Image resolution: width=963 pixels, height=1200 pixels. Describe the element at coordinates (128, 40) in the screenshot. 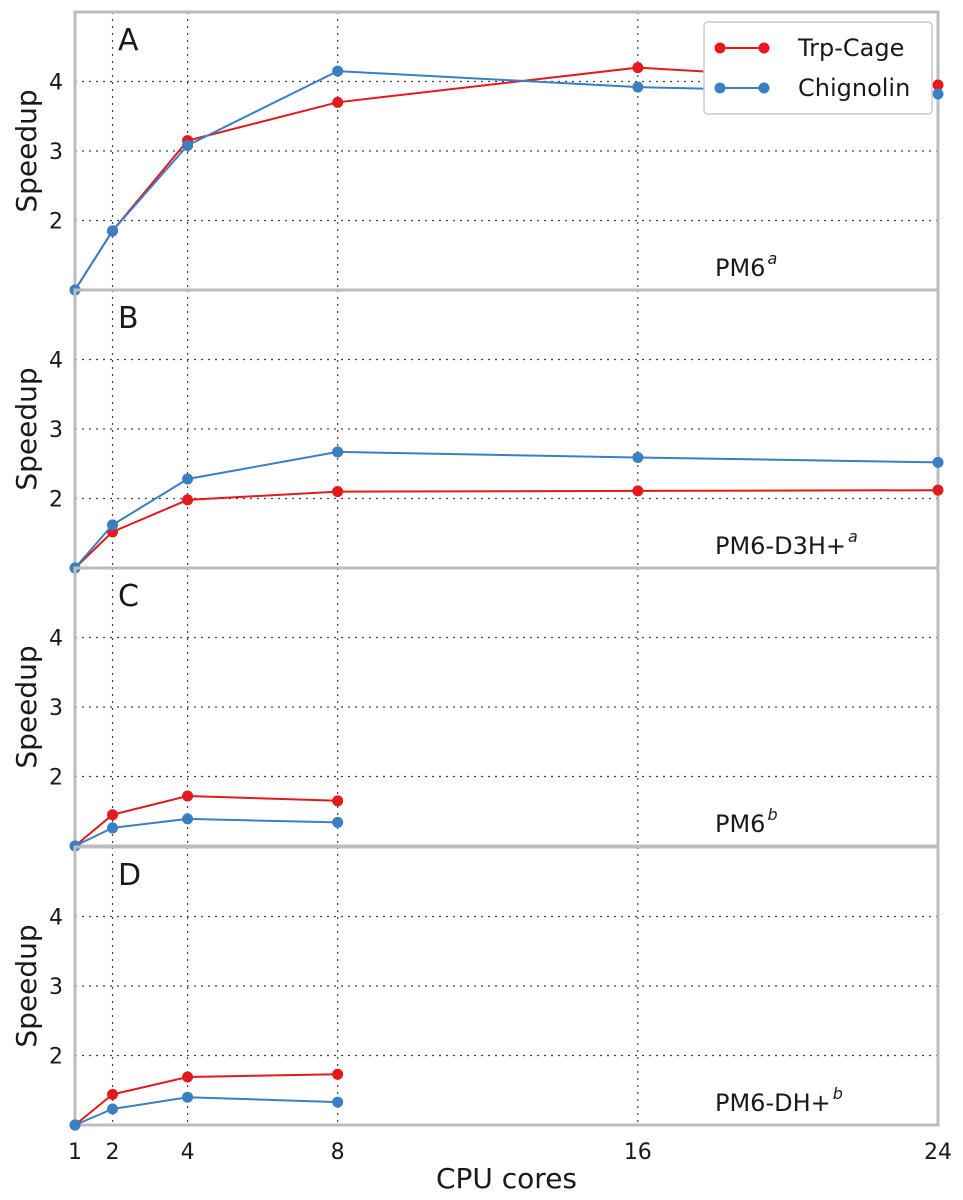

I see `panel-letter: A` at that location.